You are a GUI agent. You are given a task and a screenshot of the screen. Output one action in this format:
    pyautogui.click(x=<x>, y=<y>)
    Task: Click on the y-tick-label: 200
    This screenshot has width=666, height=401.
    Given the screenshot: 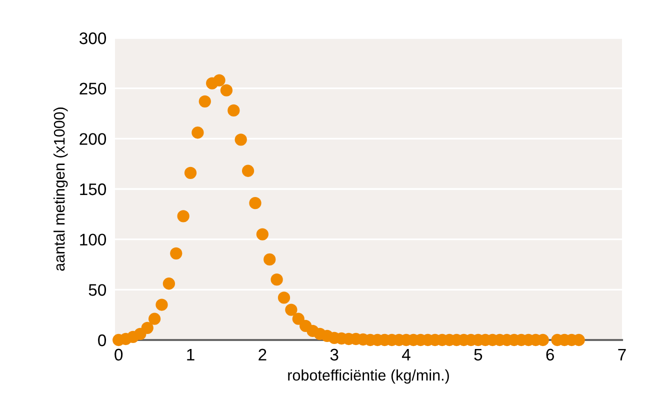 What is the action you would take?
    pyautogui.click(x=93, y=139)
    